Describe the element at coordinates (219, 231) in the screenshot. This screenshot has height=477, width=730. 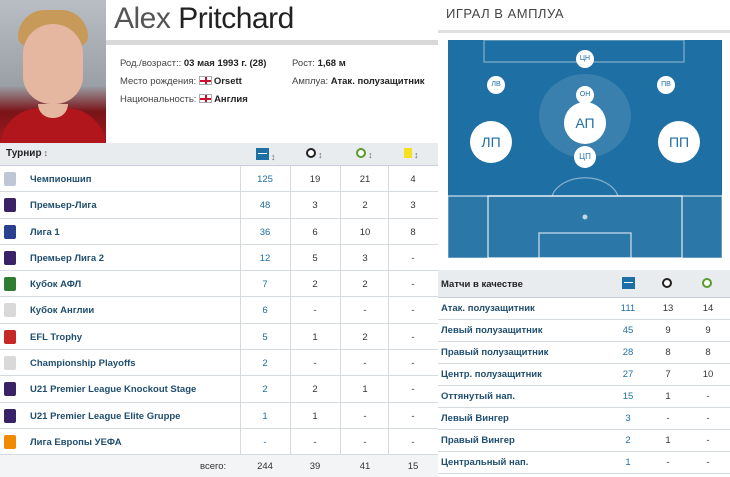
I see `table-row: Лига 1 36 6 10 8` at that location.